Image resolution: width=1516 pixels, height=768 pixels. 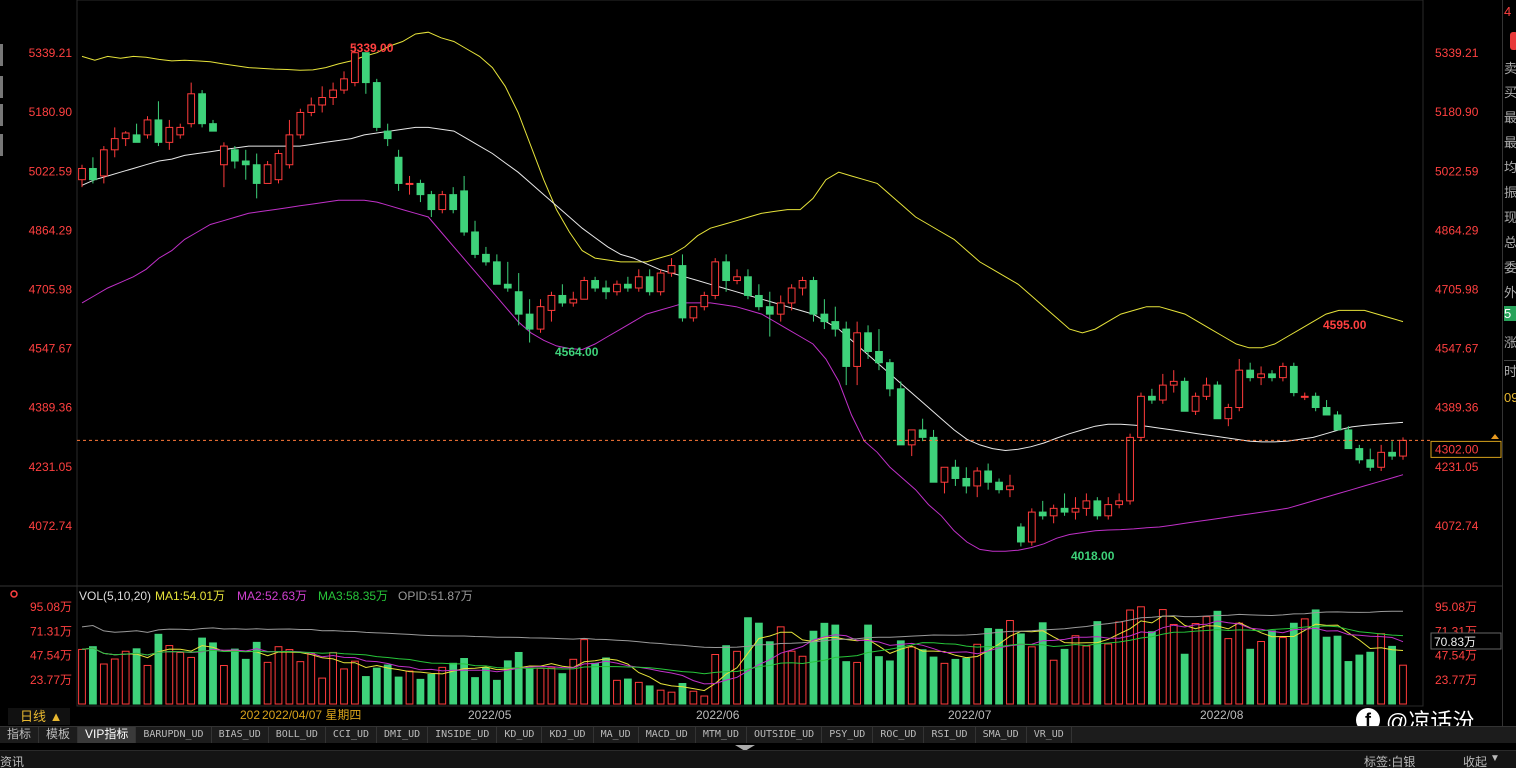 What do you see at coordinates (12, 761) in the screenshot?
I see `news-link: 资讯` at bounding box center [12, 761].